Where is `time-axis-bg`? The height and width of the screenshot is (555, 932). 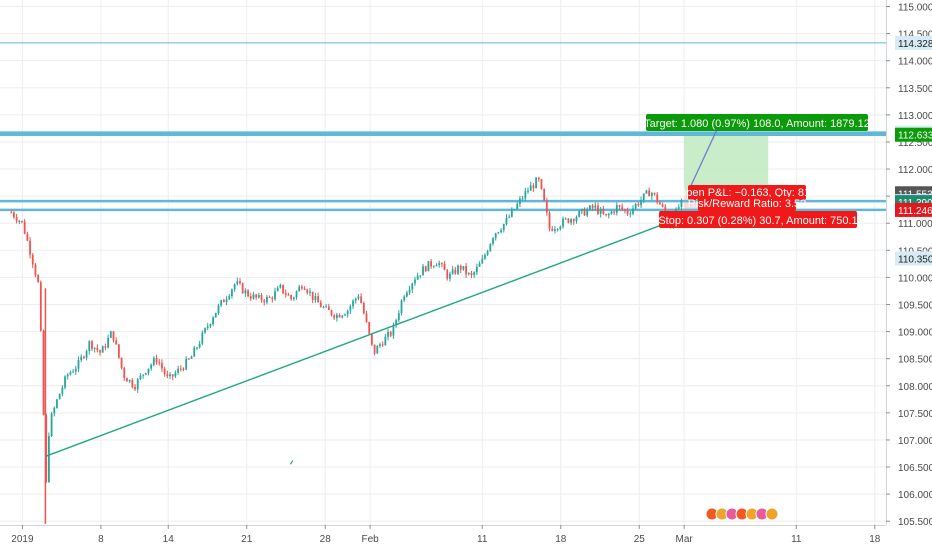 time-axis-bg is located at coordinates (443, 537).